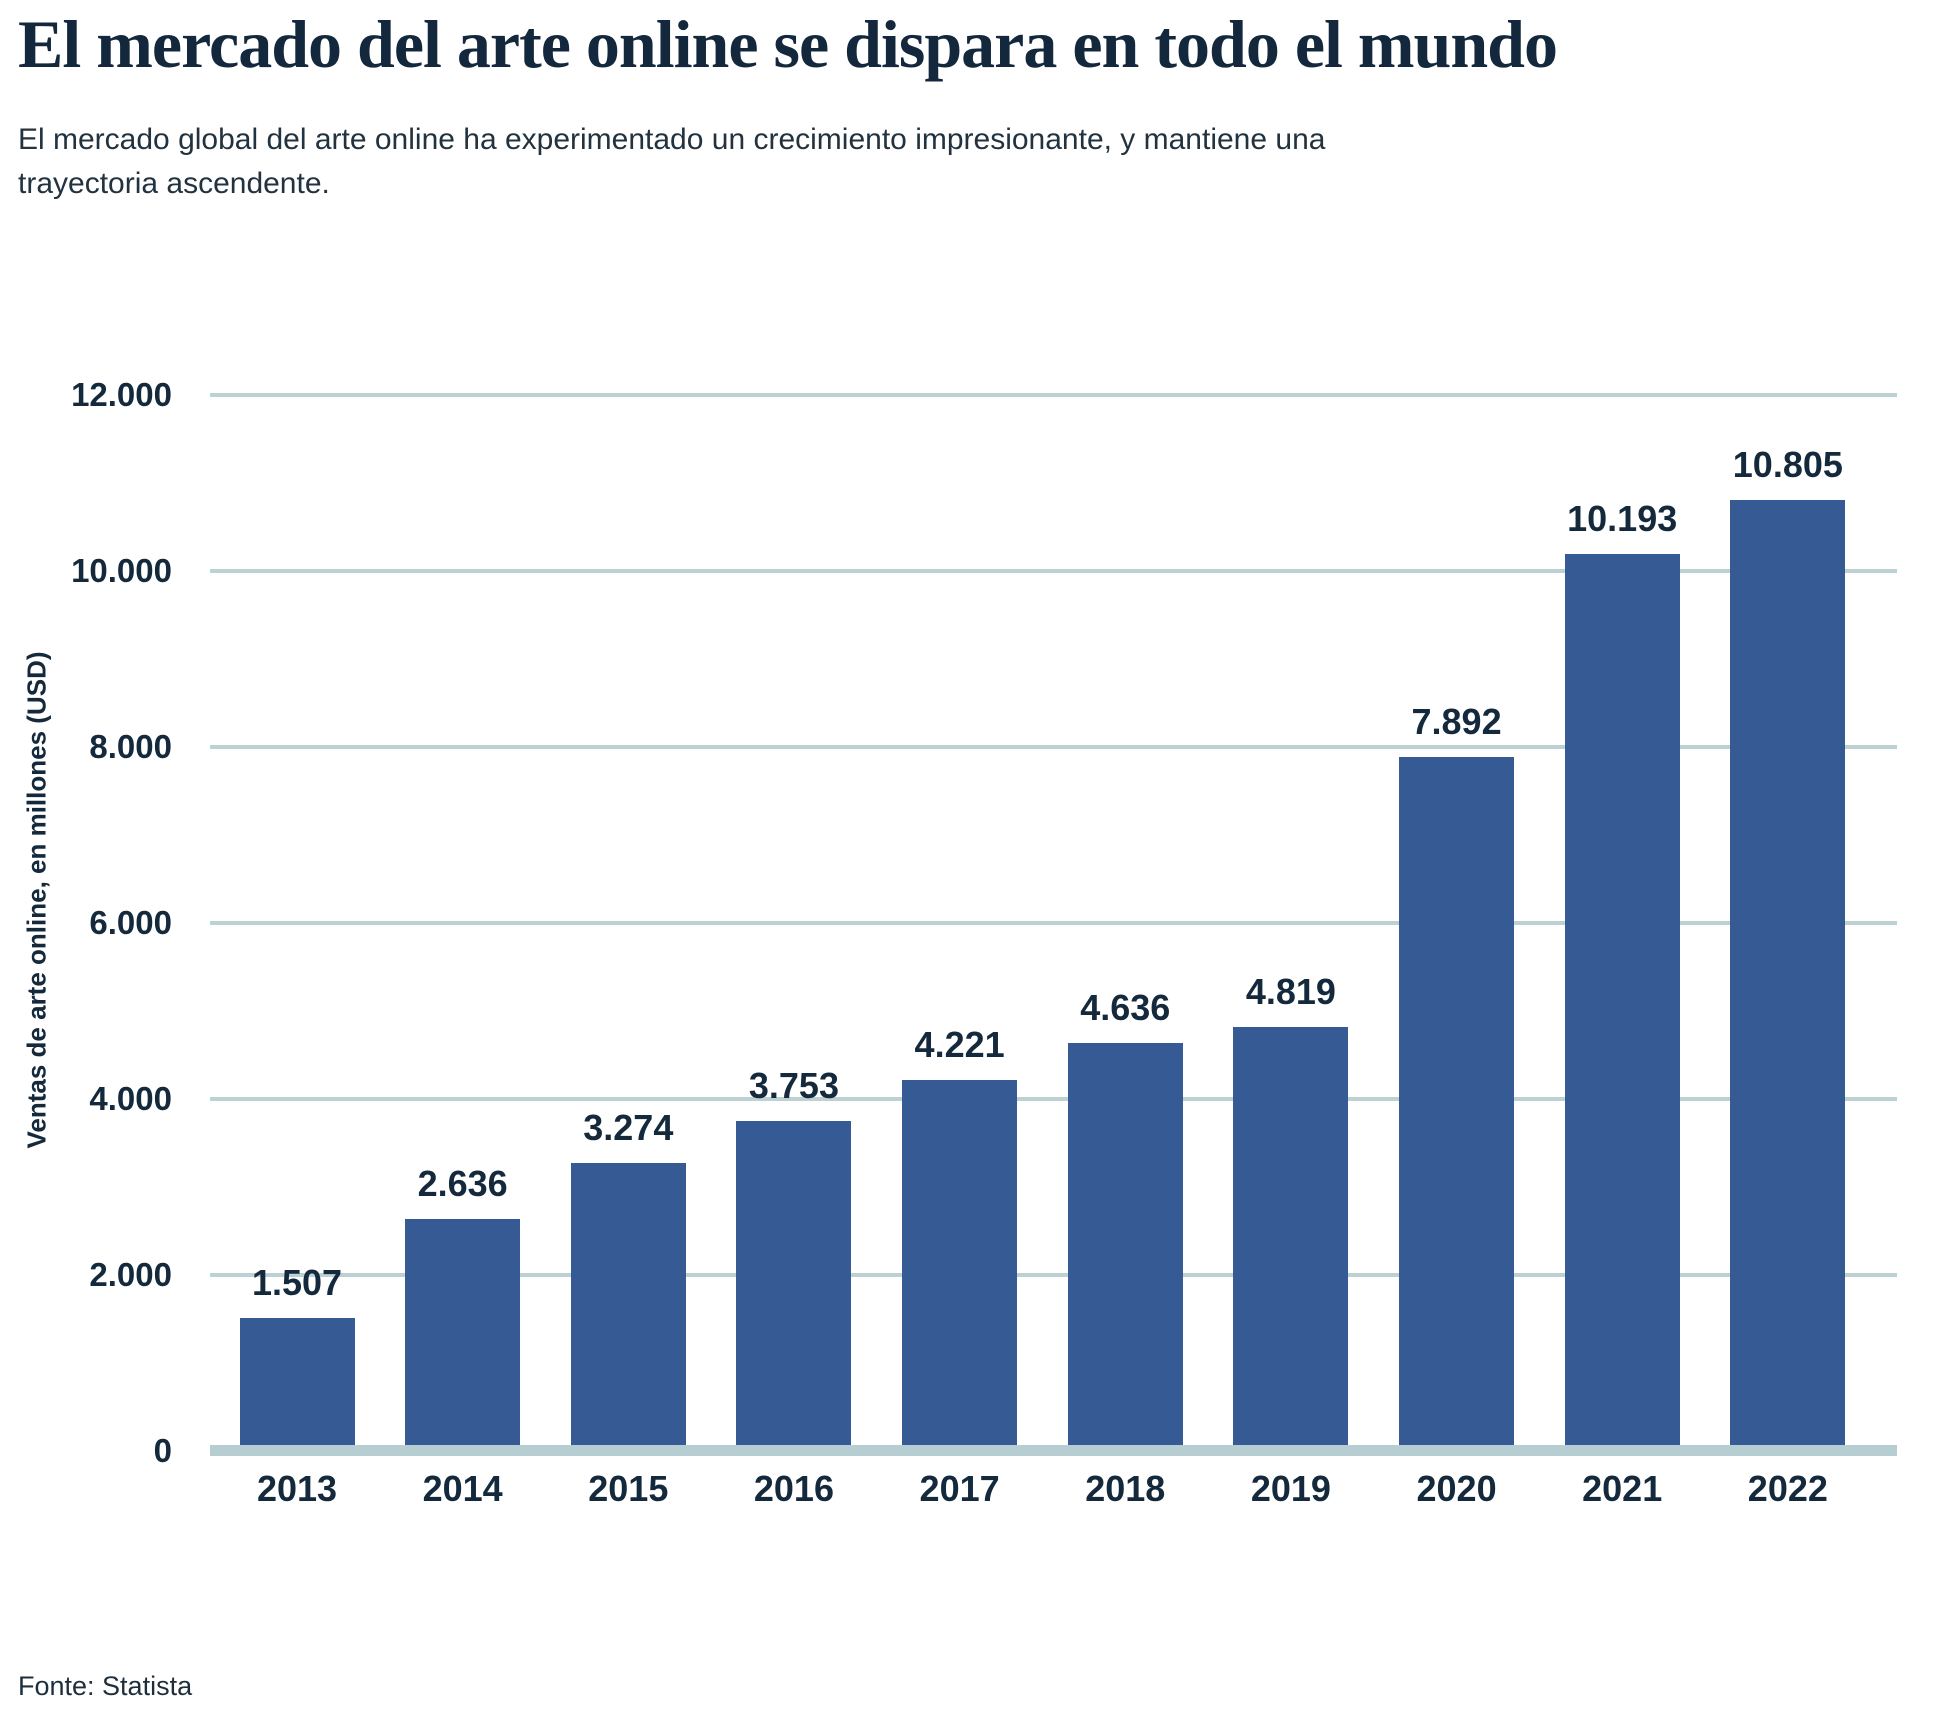 This screenshot has width=1940, height=1732. I want to click on x-axis-label: 2020, so click(1456, 1488).